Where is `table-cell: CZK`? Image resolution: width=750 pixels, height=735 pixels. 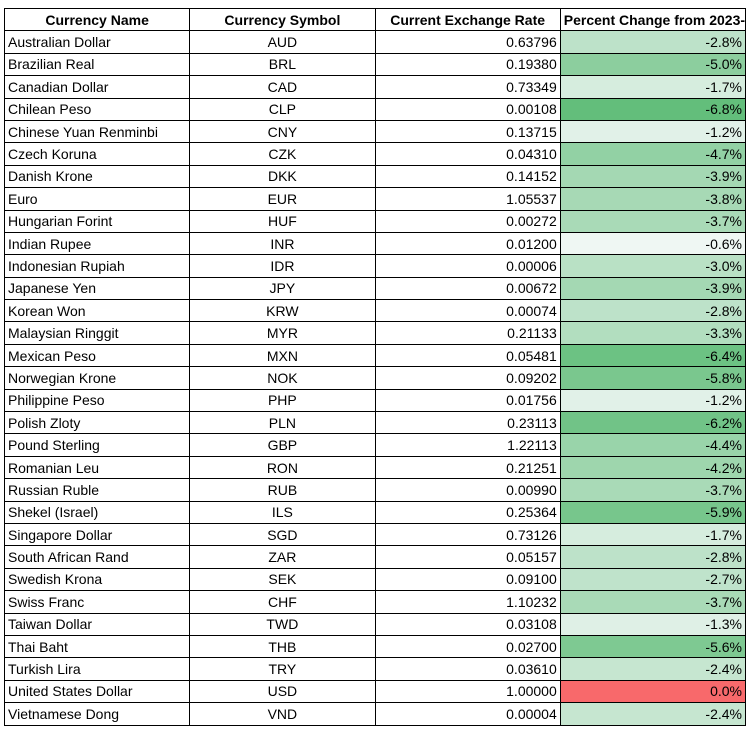 table-cell: CZK is located at coordinates (282, 154).